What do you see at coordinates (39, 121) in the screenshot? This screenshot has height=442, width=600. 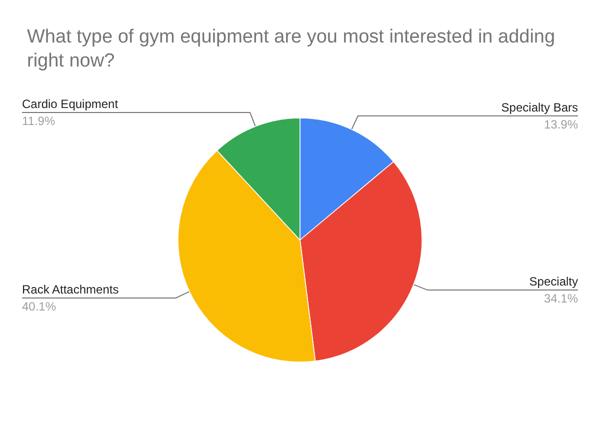 I see `data-label: 11.9%` at bounding box center [39, 121].